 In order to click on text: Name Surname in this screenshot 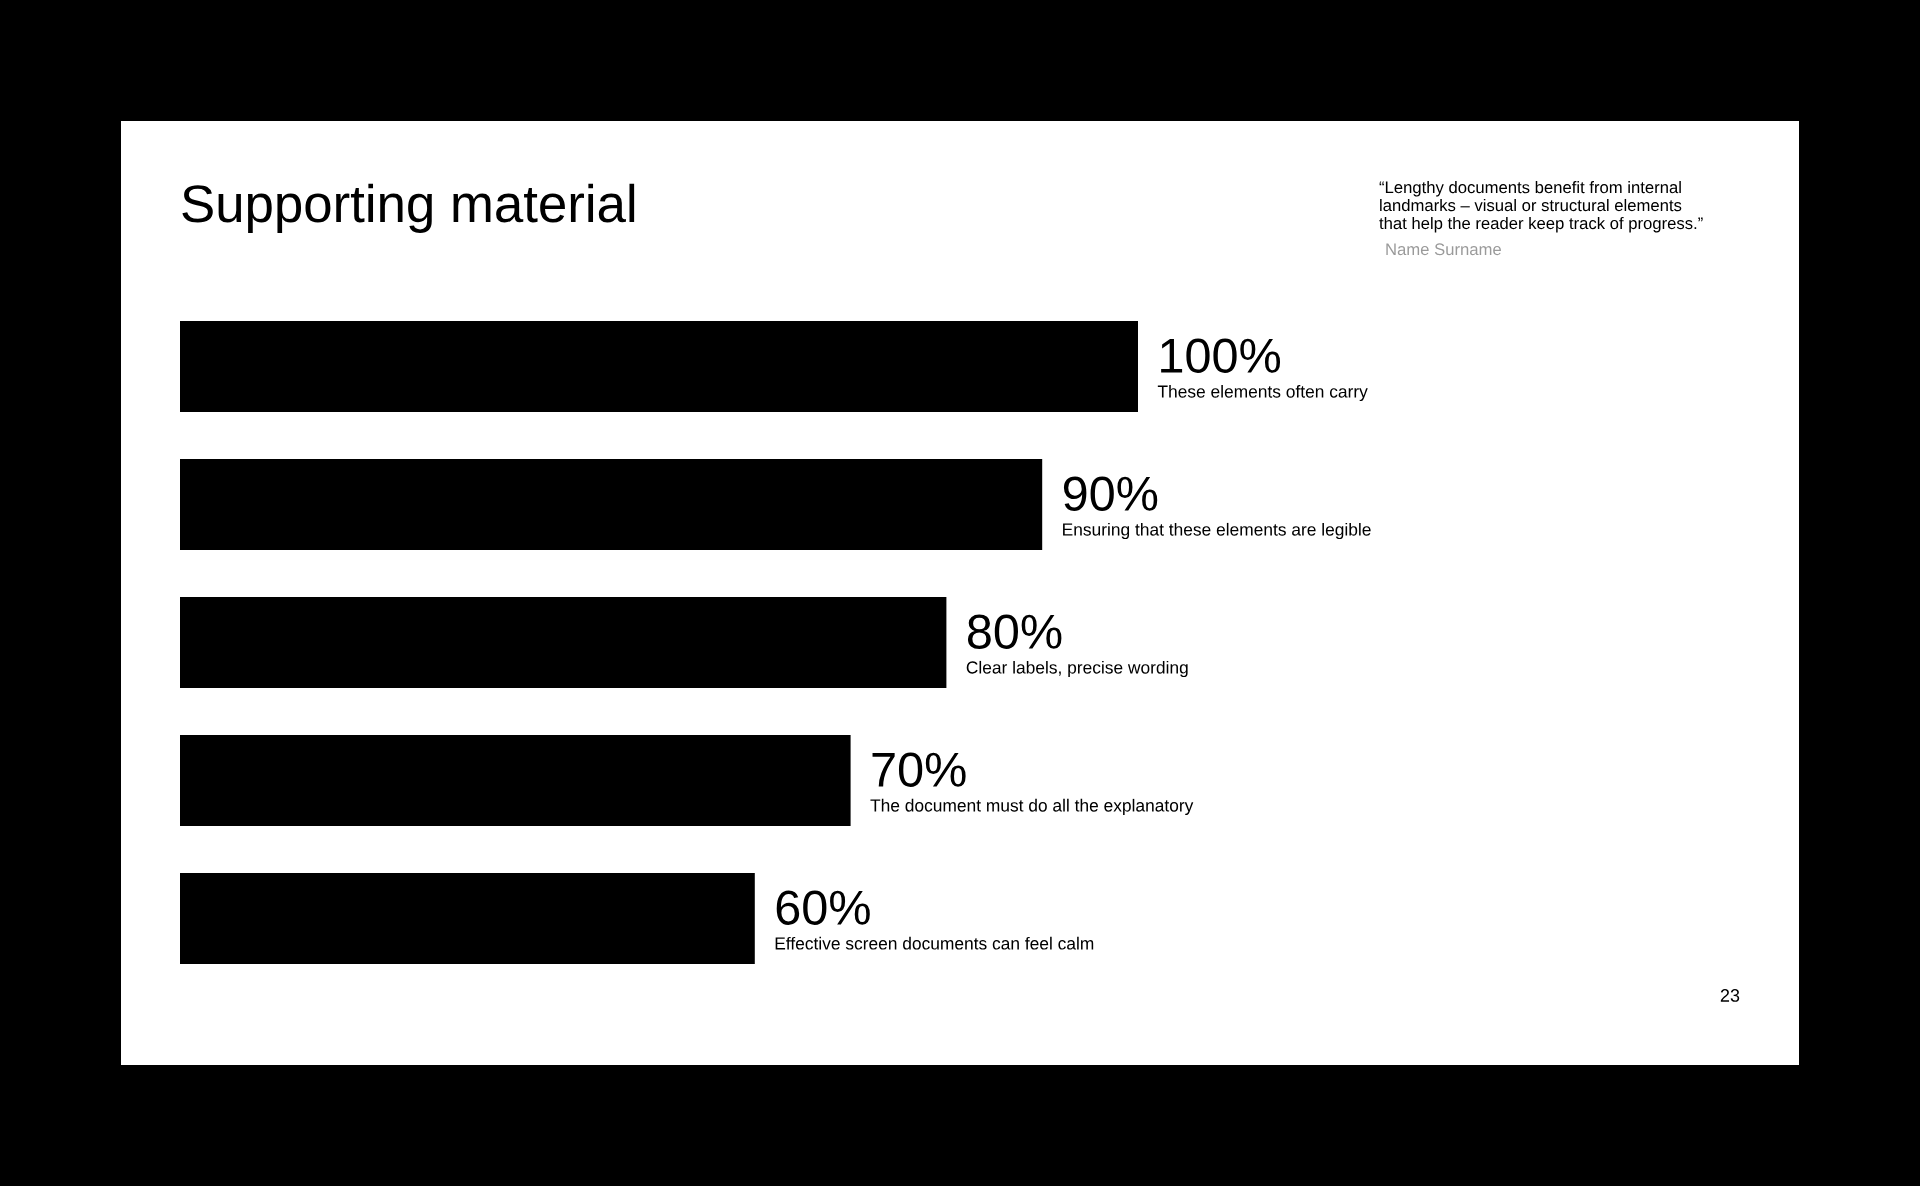, I will do `click(1443, 249)`.